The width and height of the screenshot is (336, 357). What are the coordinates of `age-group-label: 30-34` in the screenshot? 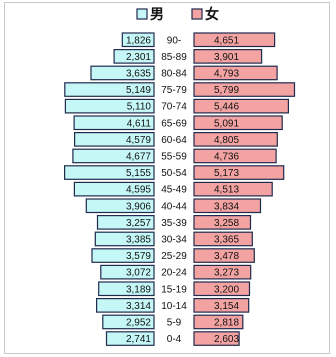 It's located at (174, 240).